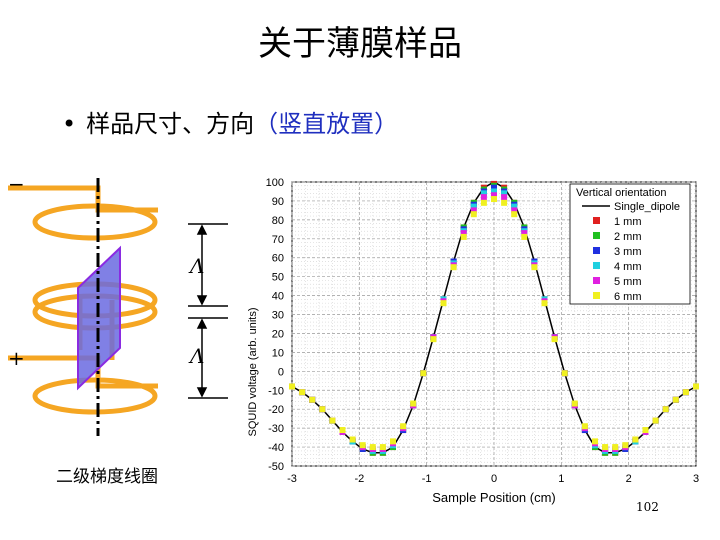  I want to click on y-axis-label: SQUID voltage (arb. units), so click(253, 372).